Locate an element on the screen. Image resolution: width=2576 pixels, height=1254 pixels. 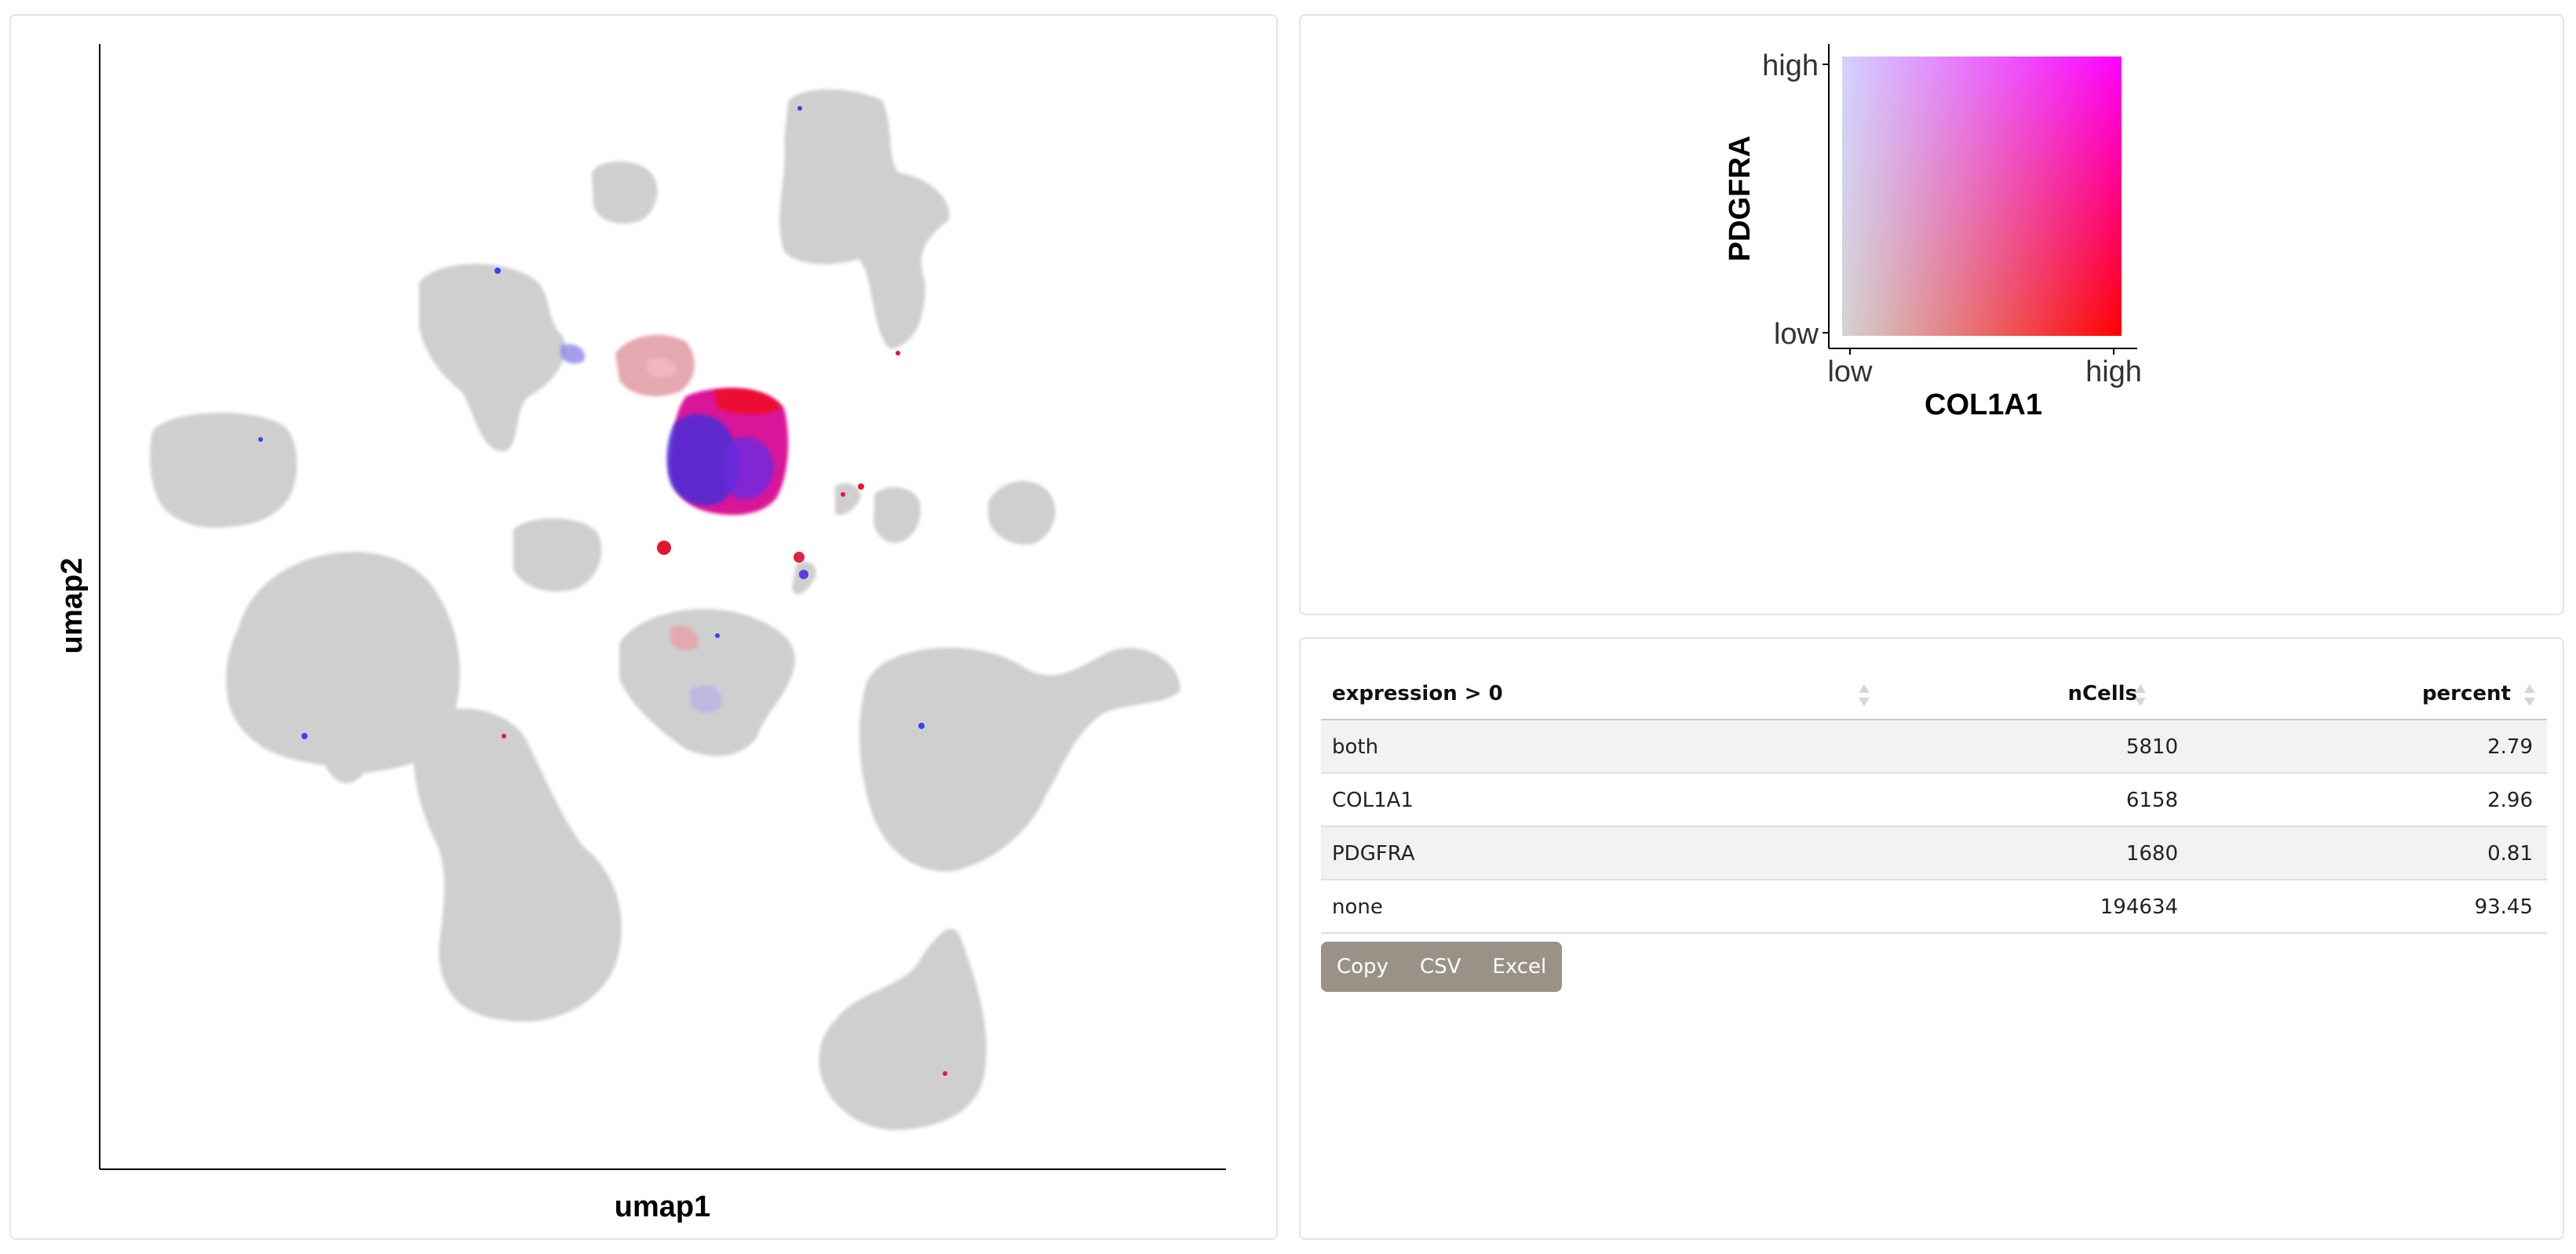
cluster-right-large is located at coordinates (1020, 760).